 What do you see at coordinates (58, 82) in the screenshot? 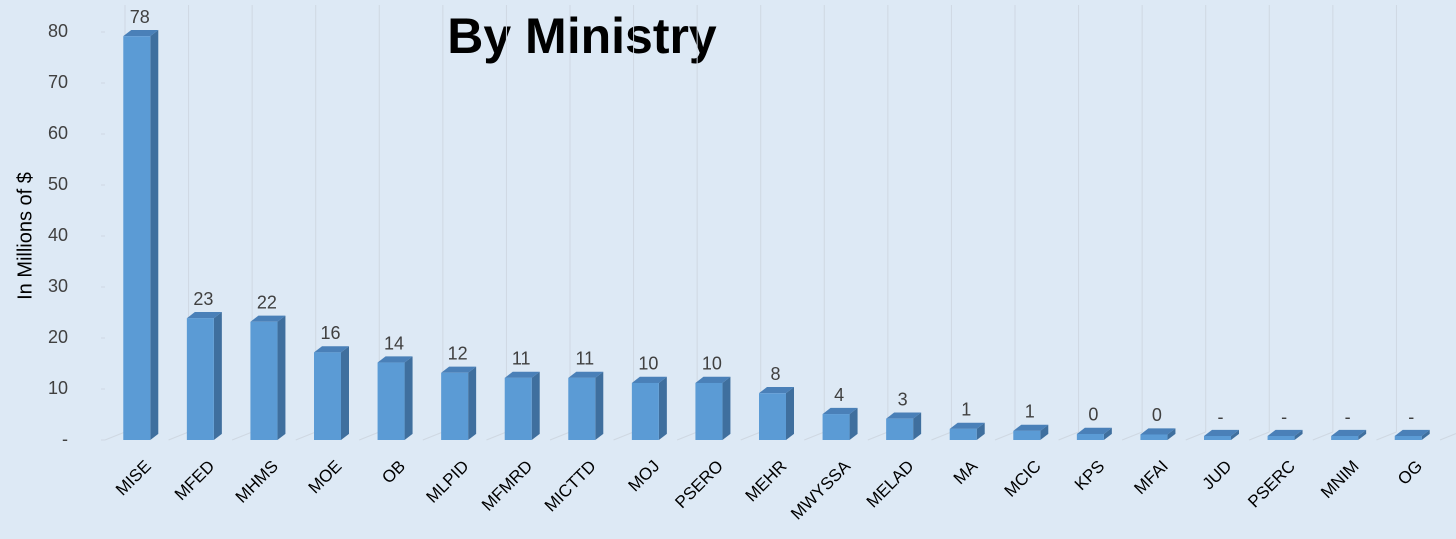
I see `y-tick-label: 70` at bounding box center [58, 82].